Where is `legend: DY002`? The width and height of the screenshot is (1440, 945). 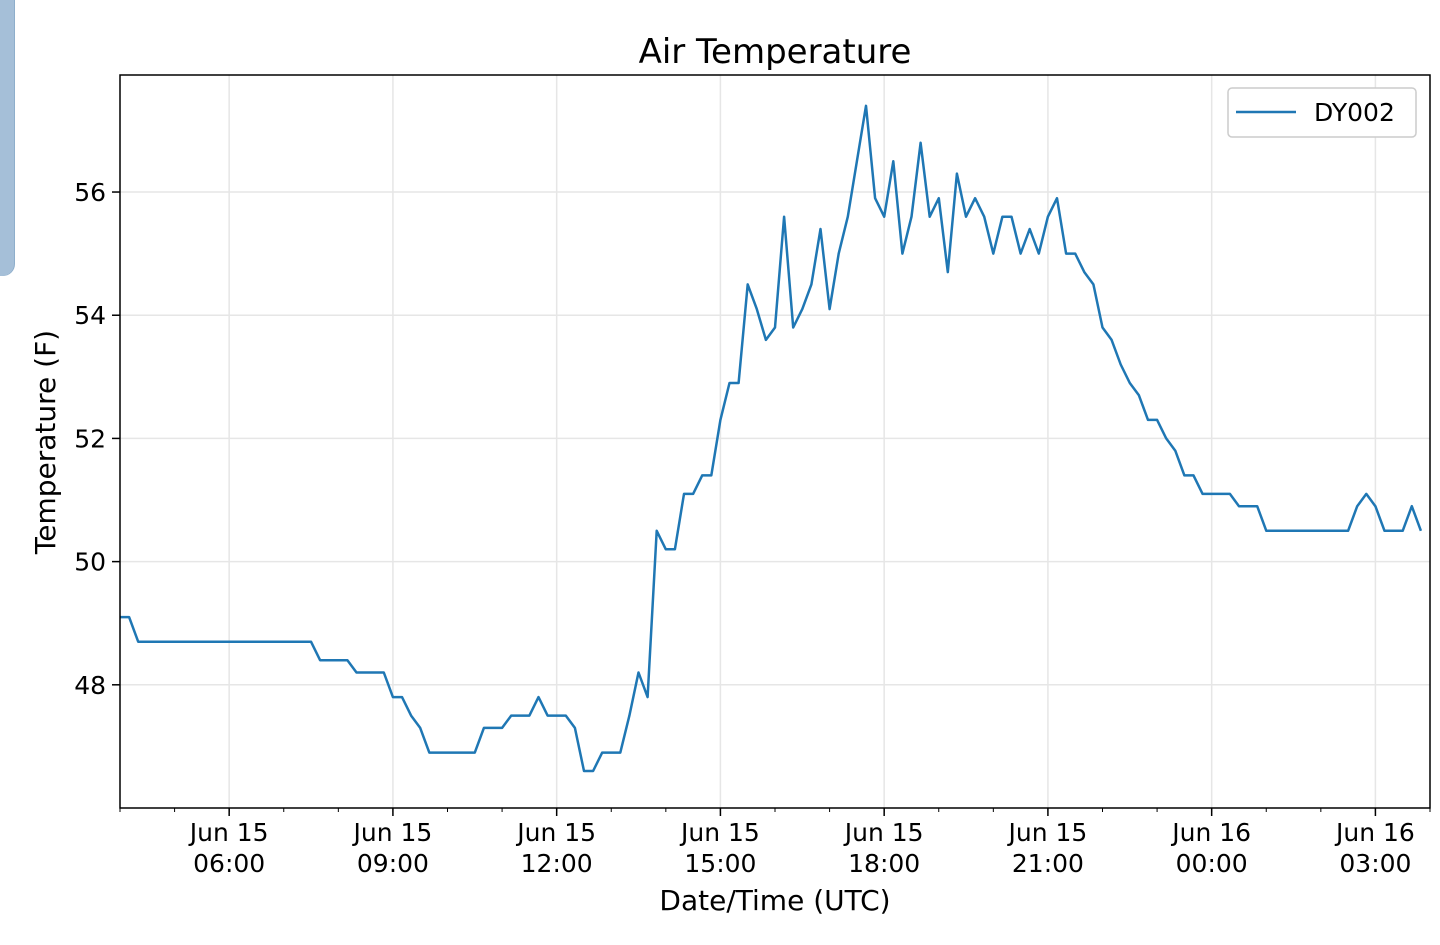 legend: DY002 is located at coordinates (1322, 112).